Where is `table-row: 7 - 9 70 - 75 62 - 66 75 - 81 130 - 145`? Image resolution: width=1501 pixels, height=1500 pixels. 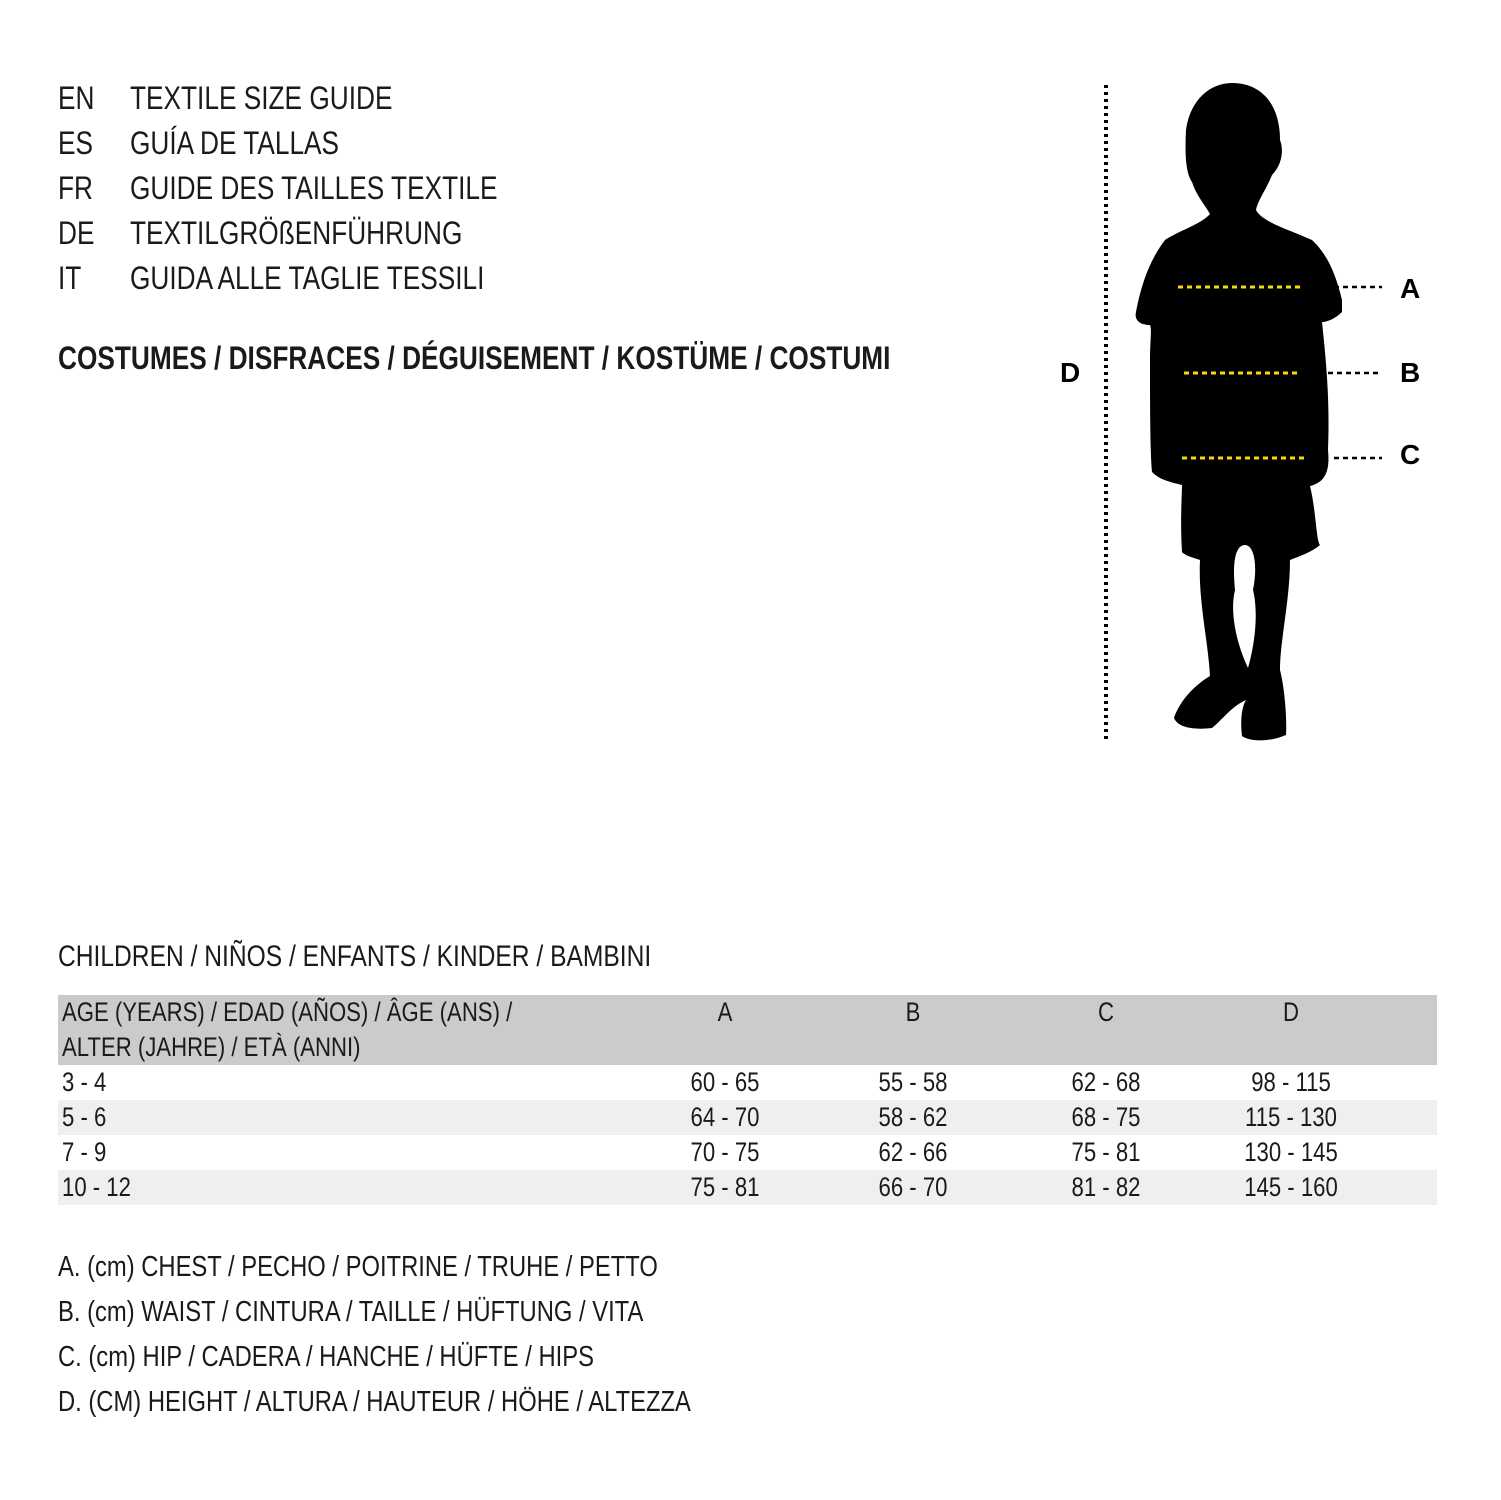 table-row: 7 - 9 70 - 75 62 - 66 75 - 81 130 - 145 is located at coordinates (747, 1152).